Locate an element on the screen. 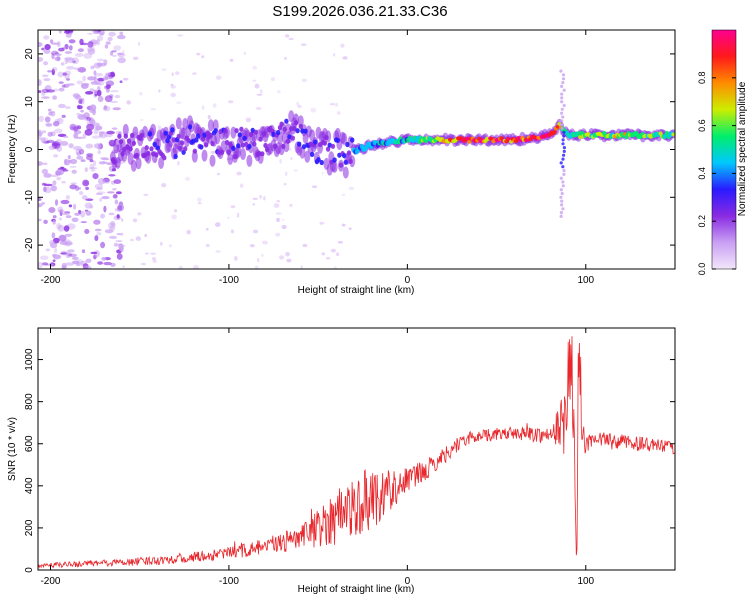 The height and width of the screenshot is (600, 750). spectrogram-y-tick-label: 20 is located at coordinates (29, 54).